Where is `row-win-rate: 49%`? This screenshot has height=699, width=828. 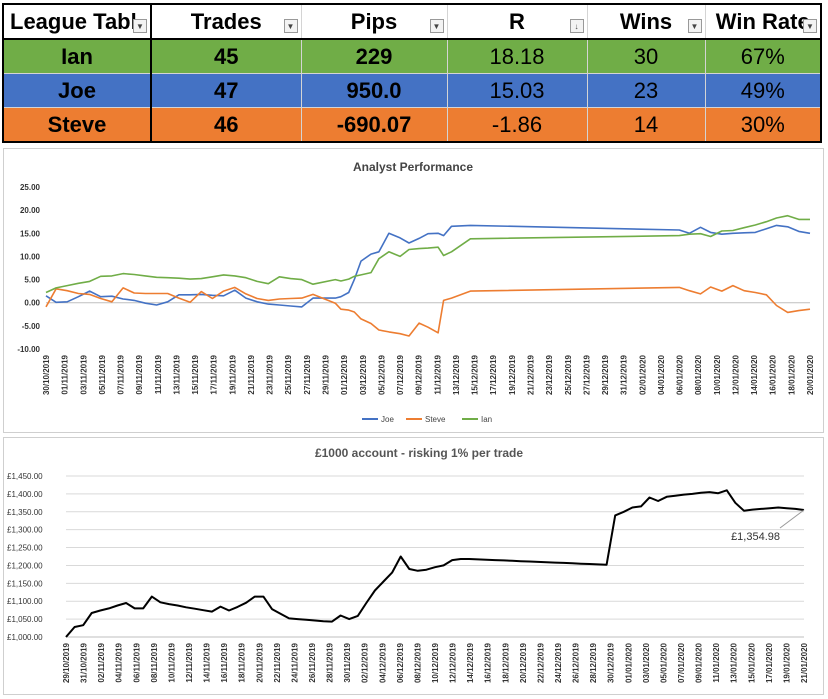 row-win-rate: 49% is located at coordinates (763, 90).